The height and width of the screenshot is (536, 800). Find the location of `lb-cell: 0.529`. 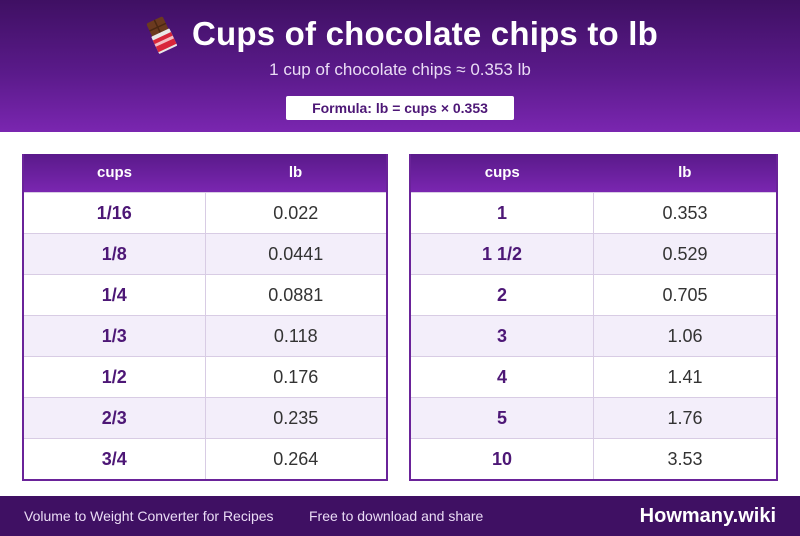

lb-cell: 0.529 is located at coordinates (685, 254).